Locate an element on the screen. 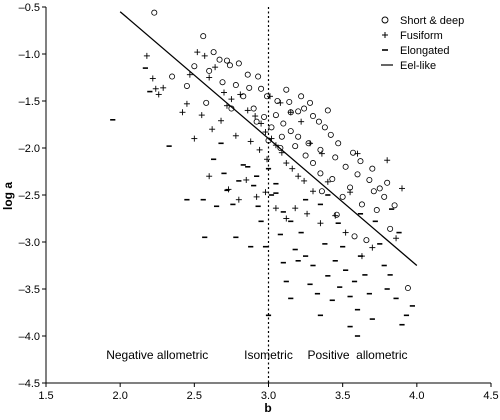 Image resolution: width=500 pixels, height=420 pixels. legend-label-elongated: Elongated is located at coordinates (425, 51).